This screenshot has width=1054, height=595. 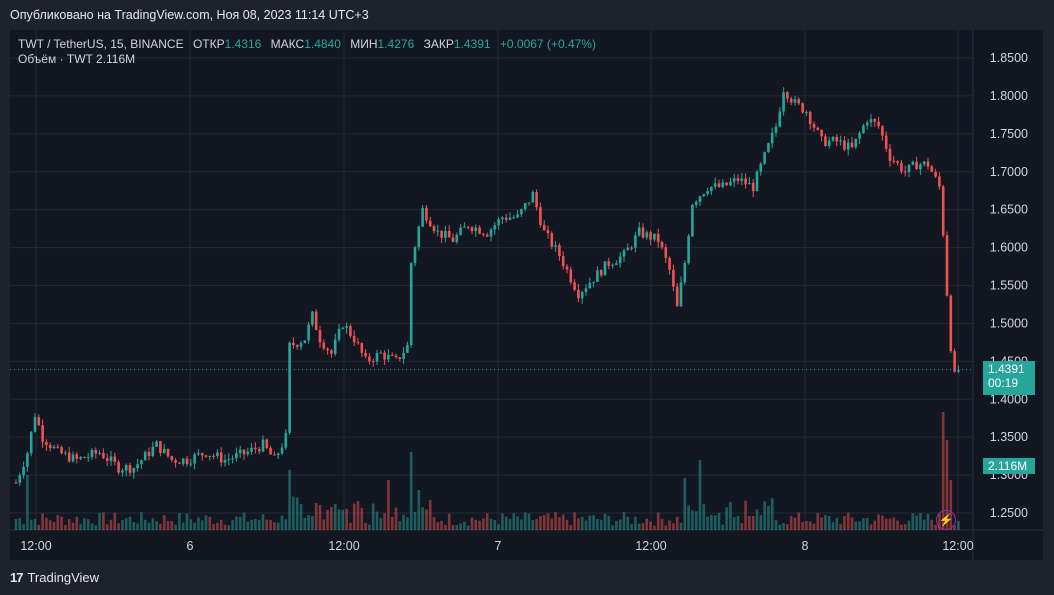 What do you see at coordinates (116, 59) in the screenshot?
I see `volume-value: 2.116M` at bounding box center [116, 59].